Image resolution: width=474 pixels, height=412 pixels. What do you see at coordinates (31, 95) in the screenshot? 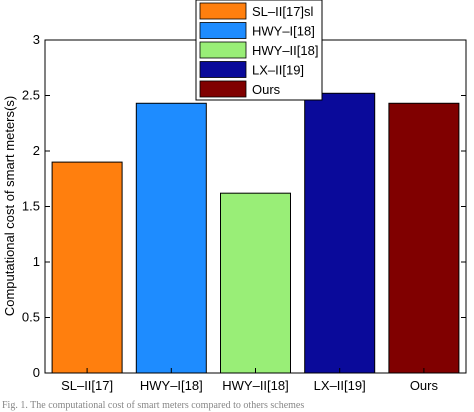
I see `y-tick-label: 2.5` at bounding box center [31, 95].